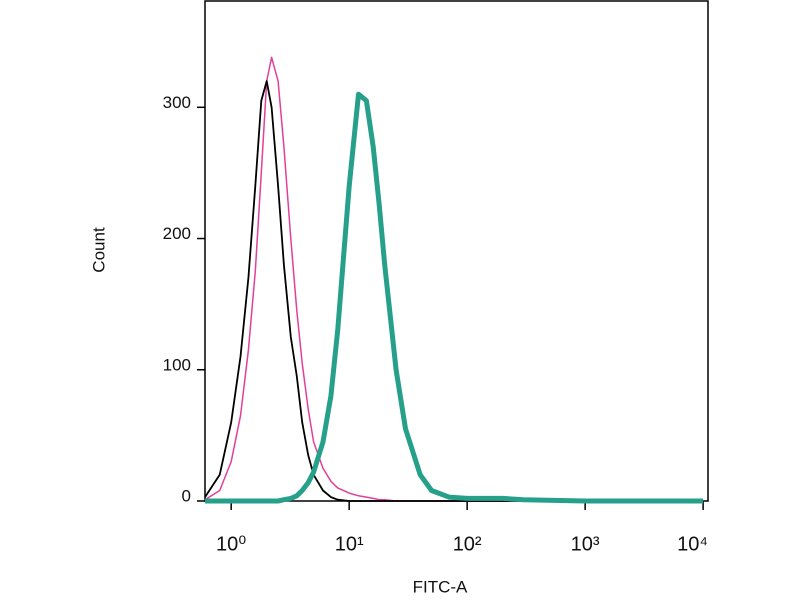 The image size is (800, 600). What do you see at coordinates (98, 250) in the screenshot?
I see `y-axis-label: Count` at bounding box center [98, 250].